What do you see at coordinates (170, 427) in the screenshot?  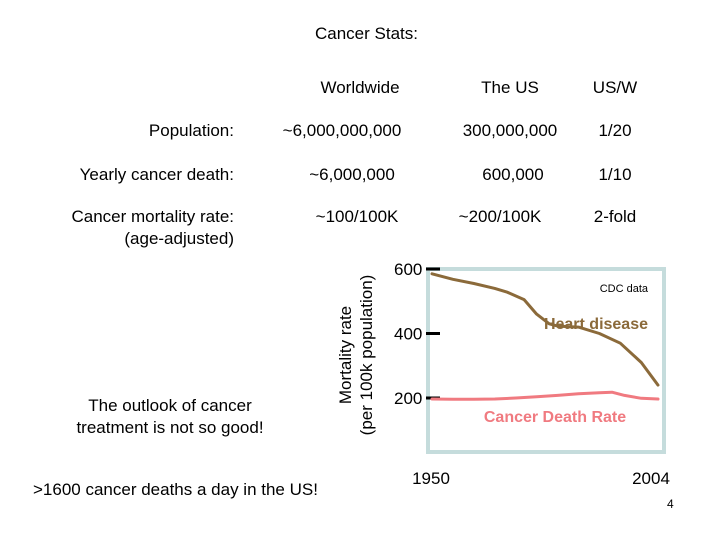 I see `outlook-line-2: treatment is not so good!` at bounding box center [170, 427].